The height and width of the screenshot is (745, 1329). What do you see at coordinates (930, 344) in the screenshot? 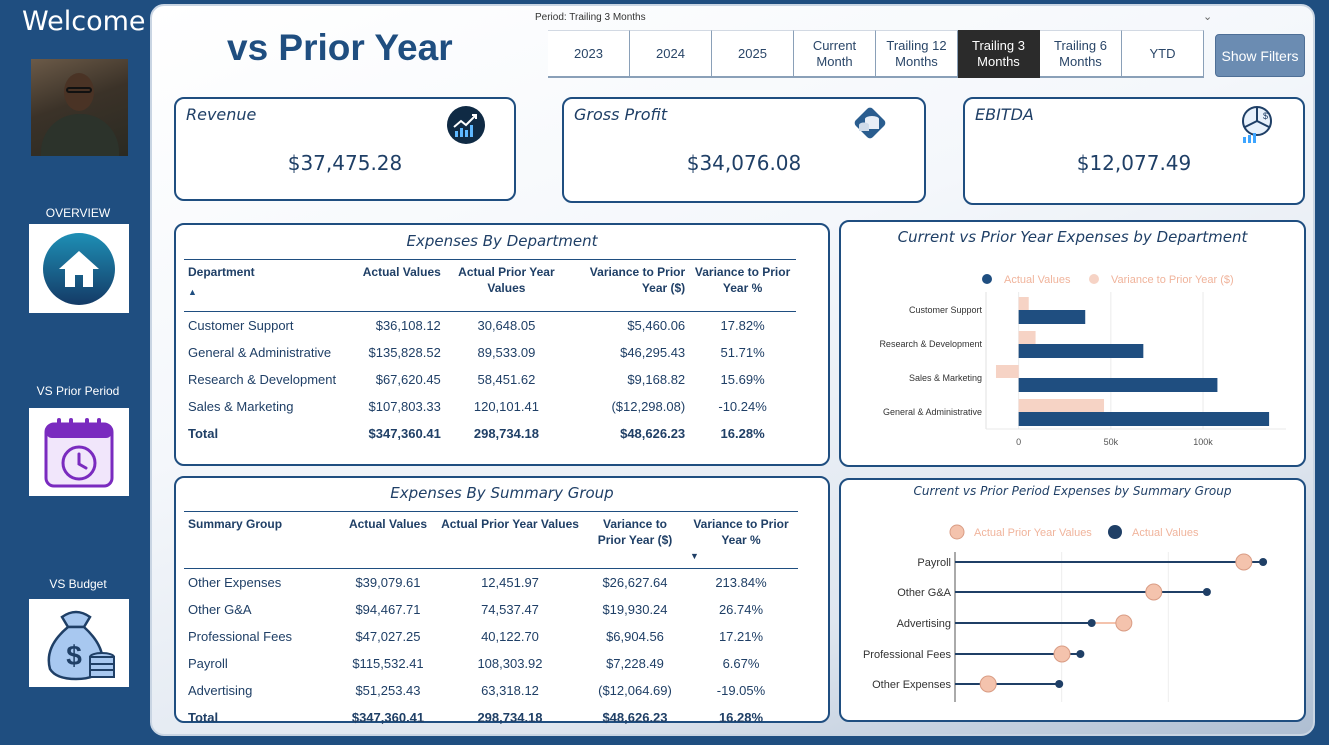
I see `y-category-label: Research & Development` at bounding box center [930, 344].